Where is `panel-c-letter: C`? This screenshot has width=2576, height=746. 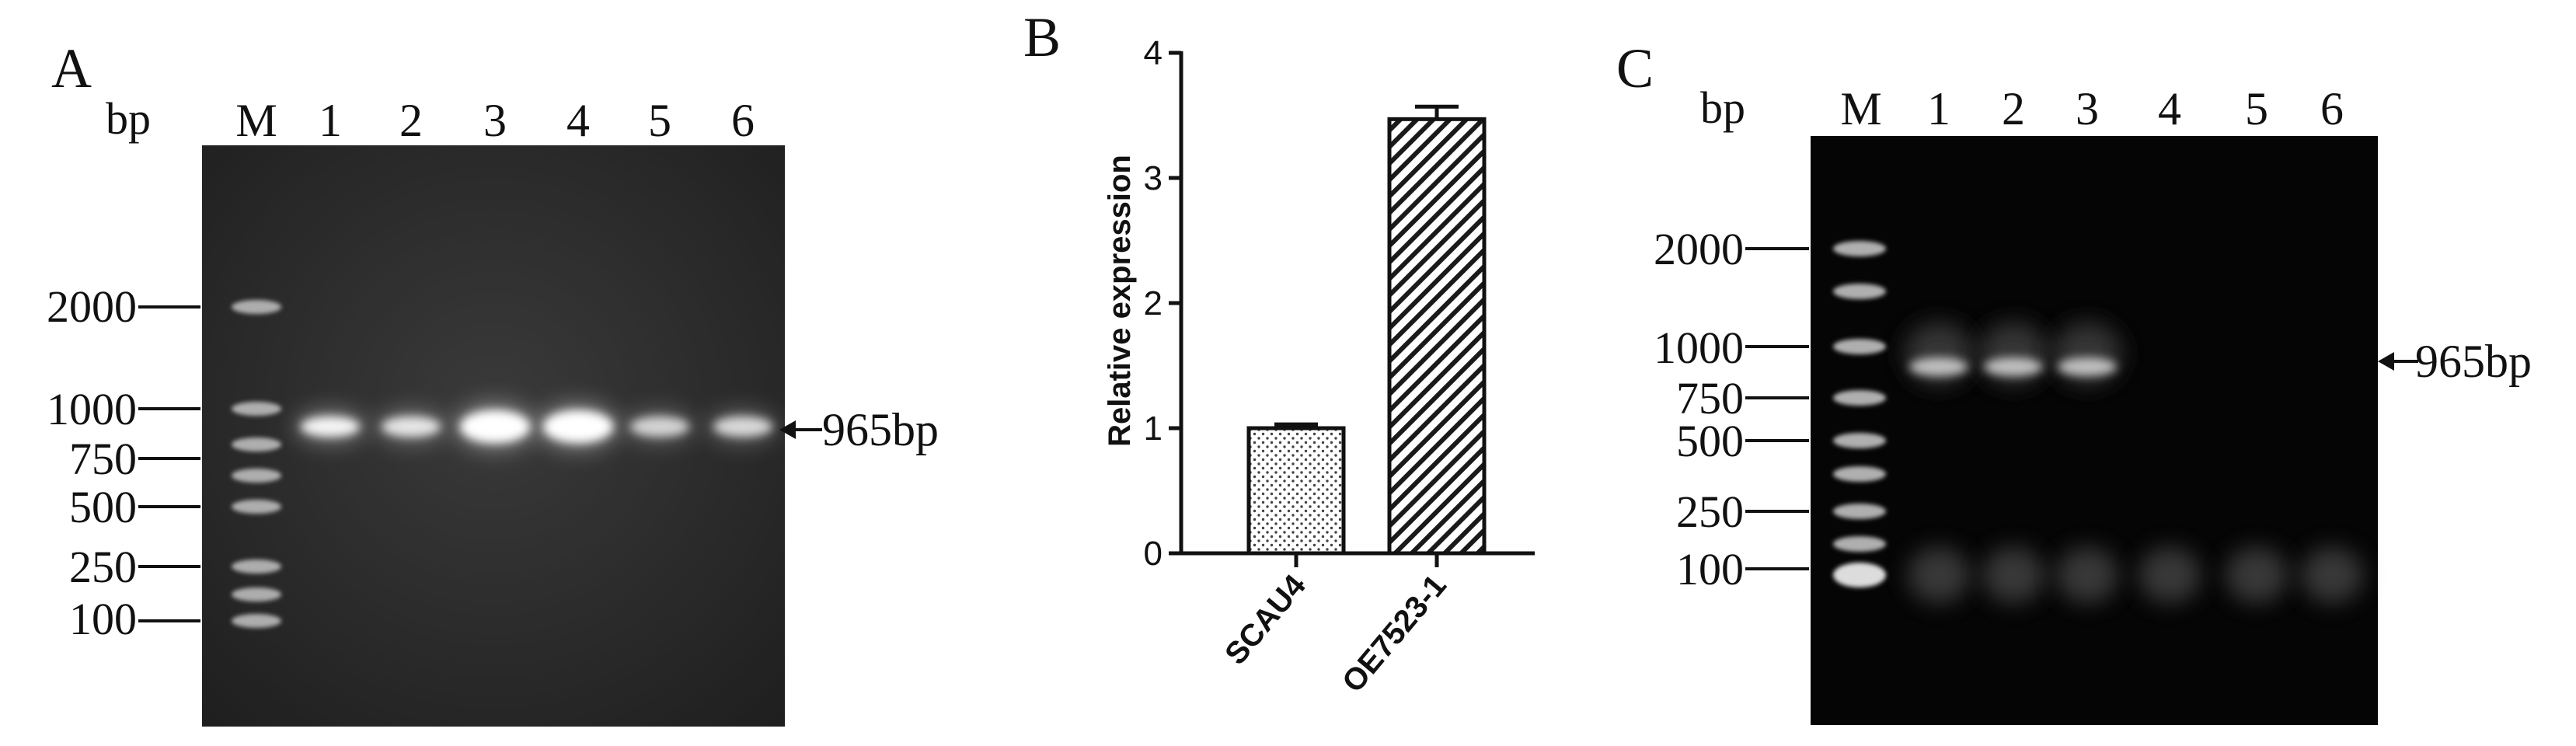 panel-c-letter: C is located at coordinates (1635, 68).